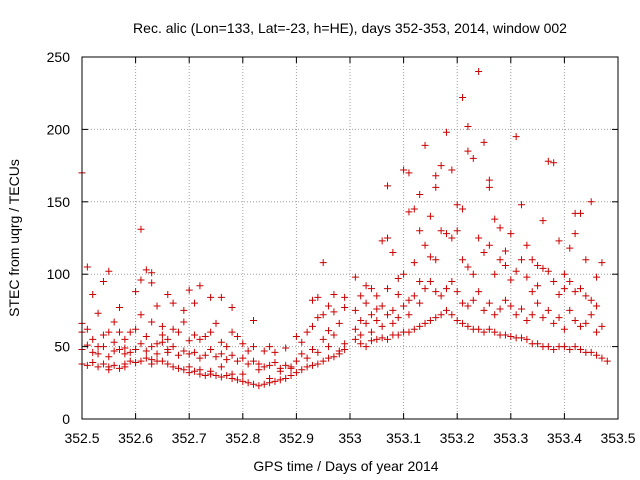 The image size is (640, 480). Describe the element at coordinates (135, 438) in the screenshot. I see `x-tick-label: 352.6` at that location.